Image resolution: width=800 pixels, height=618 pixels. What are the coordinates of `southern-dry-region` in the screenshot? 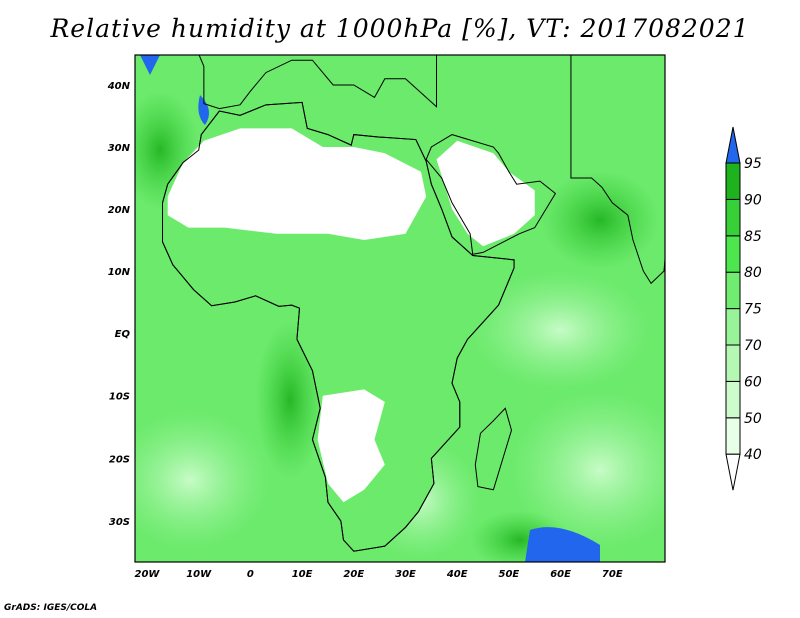 It's located at (351, 446).